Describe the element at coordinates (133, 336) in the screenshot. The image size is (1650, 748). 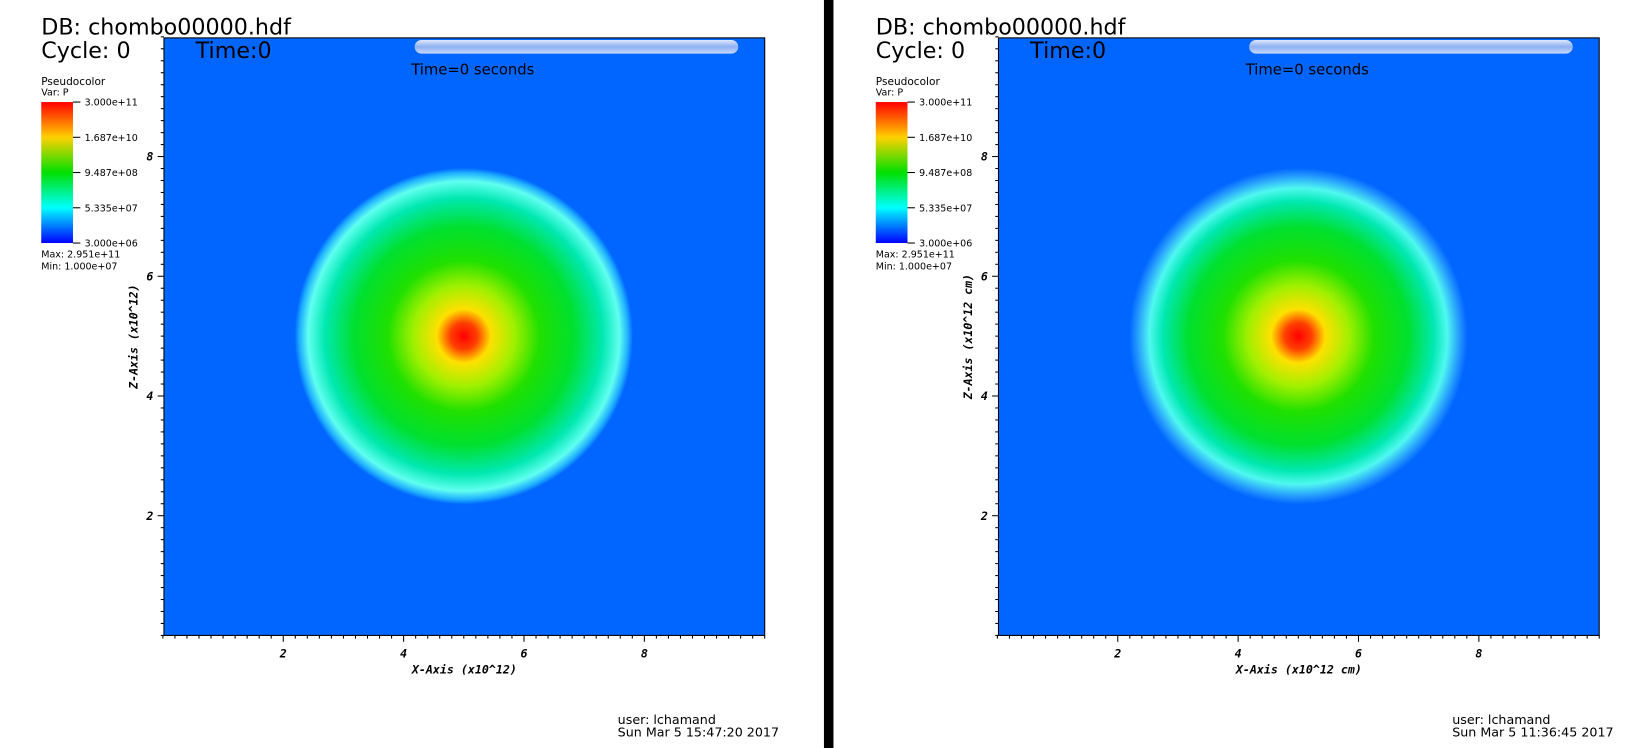
I see `y-axis-label: Z-Axis (x10^12)` at that location.